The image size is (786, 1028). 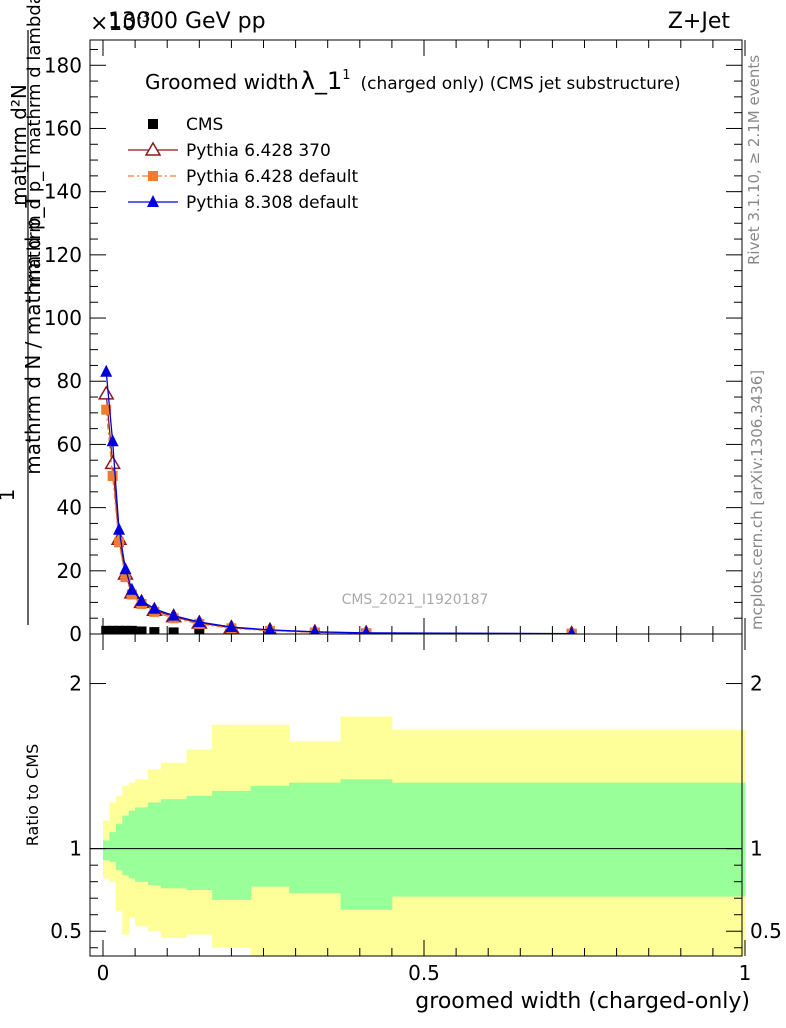 I want to click on y-label-numerator: mathrm d²N, so click(x=19, y=145).